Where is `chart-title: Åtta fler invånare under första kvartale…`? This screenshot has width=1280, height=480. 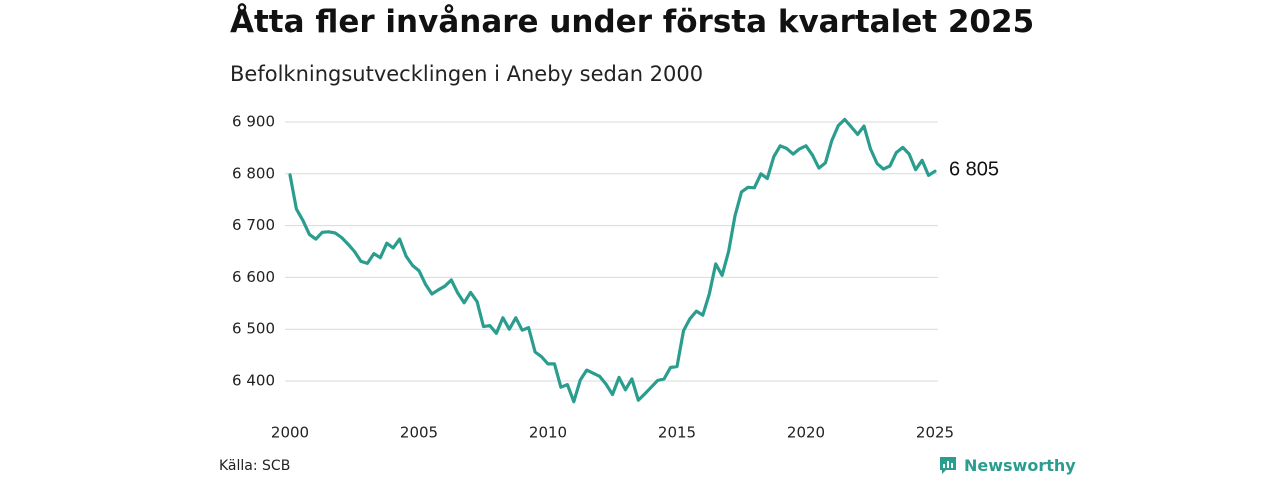
chart-title: Åtta fler invånare under första kvartale… is located at coordinates (632, 22).